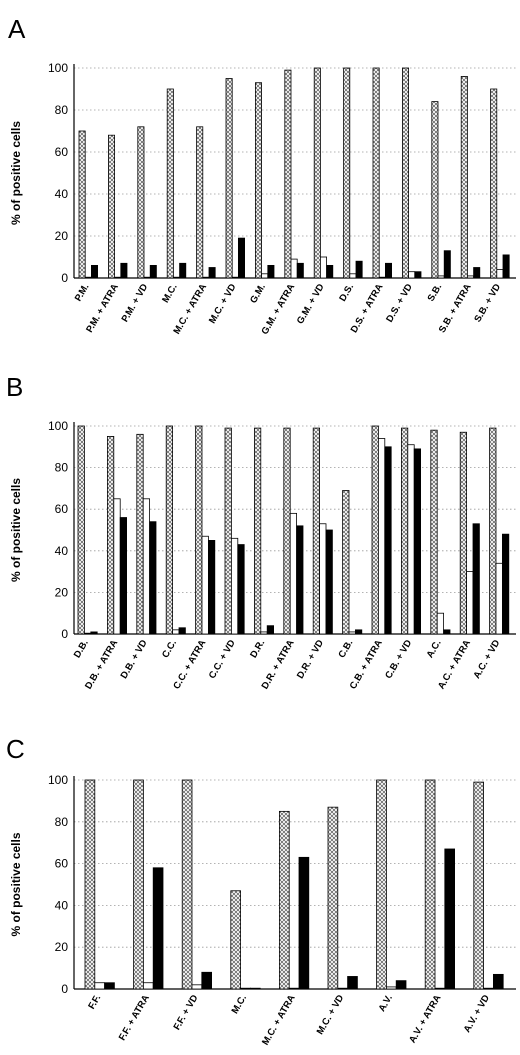 This screenshot has height=1055, width=520. Describe the element at coordinates (279, 1020) in the screenshot. I see `x-tick-label: M.C. + ATRA` at that location.